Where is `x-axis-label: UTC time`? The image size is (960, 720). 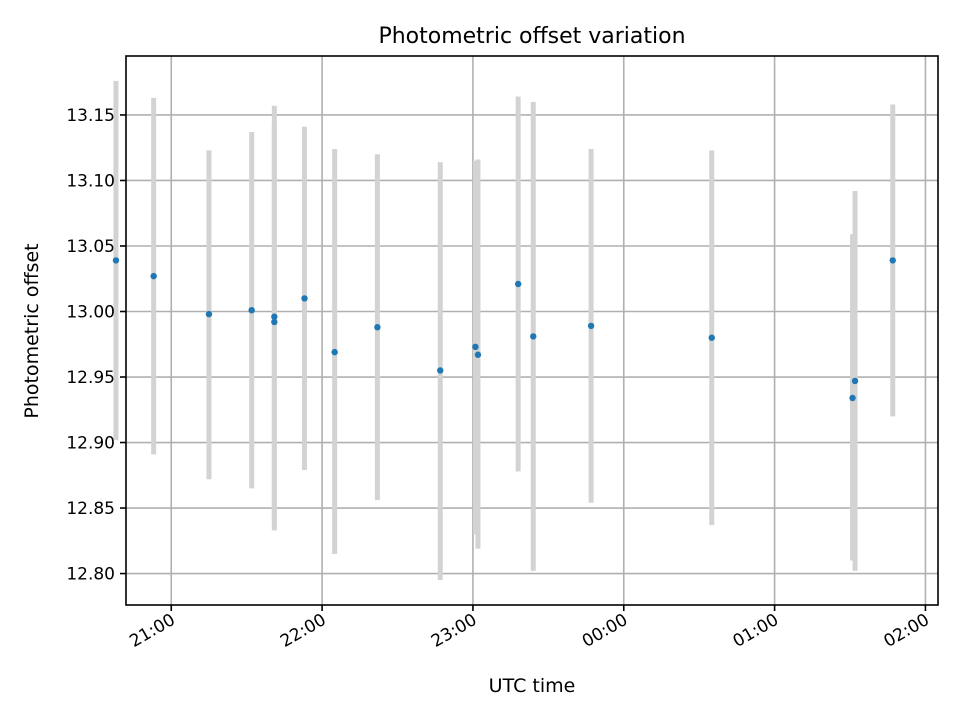 x-axis-label: UTC time is located at coordinates (532, 686).